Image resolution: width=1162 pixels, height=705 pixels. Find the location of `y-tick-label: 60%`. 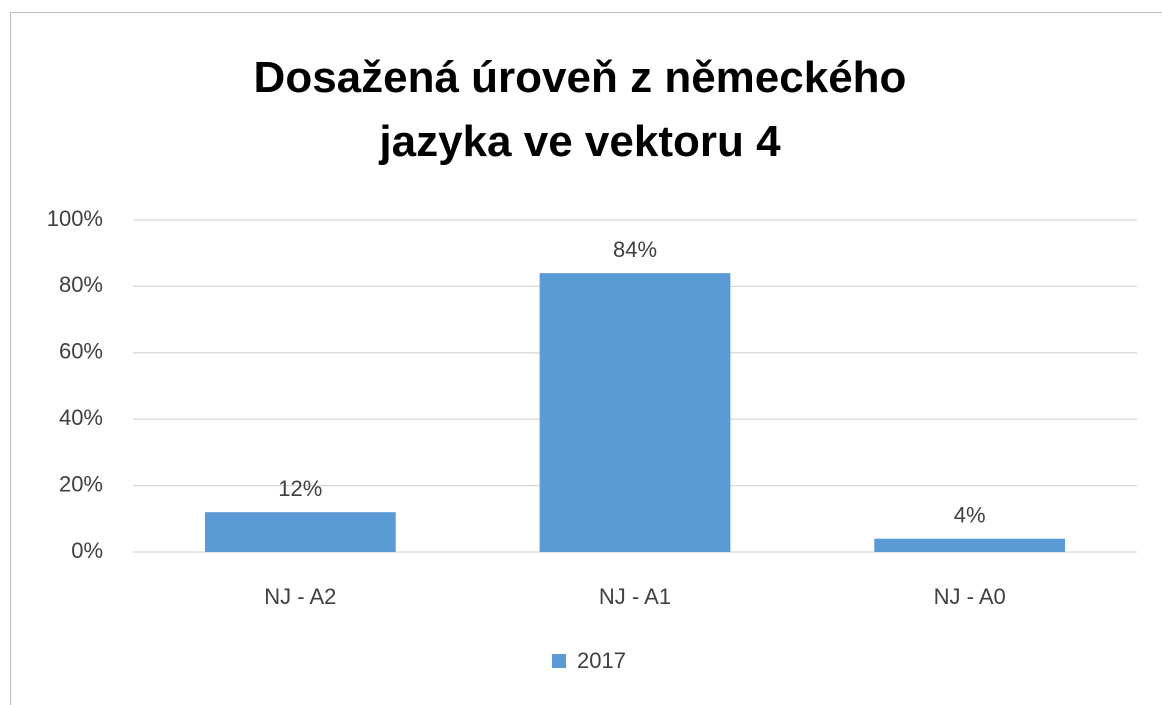

y-tick-label: 60% is located at coordinates (81, 351).